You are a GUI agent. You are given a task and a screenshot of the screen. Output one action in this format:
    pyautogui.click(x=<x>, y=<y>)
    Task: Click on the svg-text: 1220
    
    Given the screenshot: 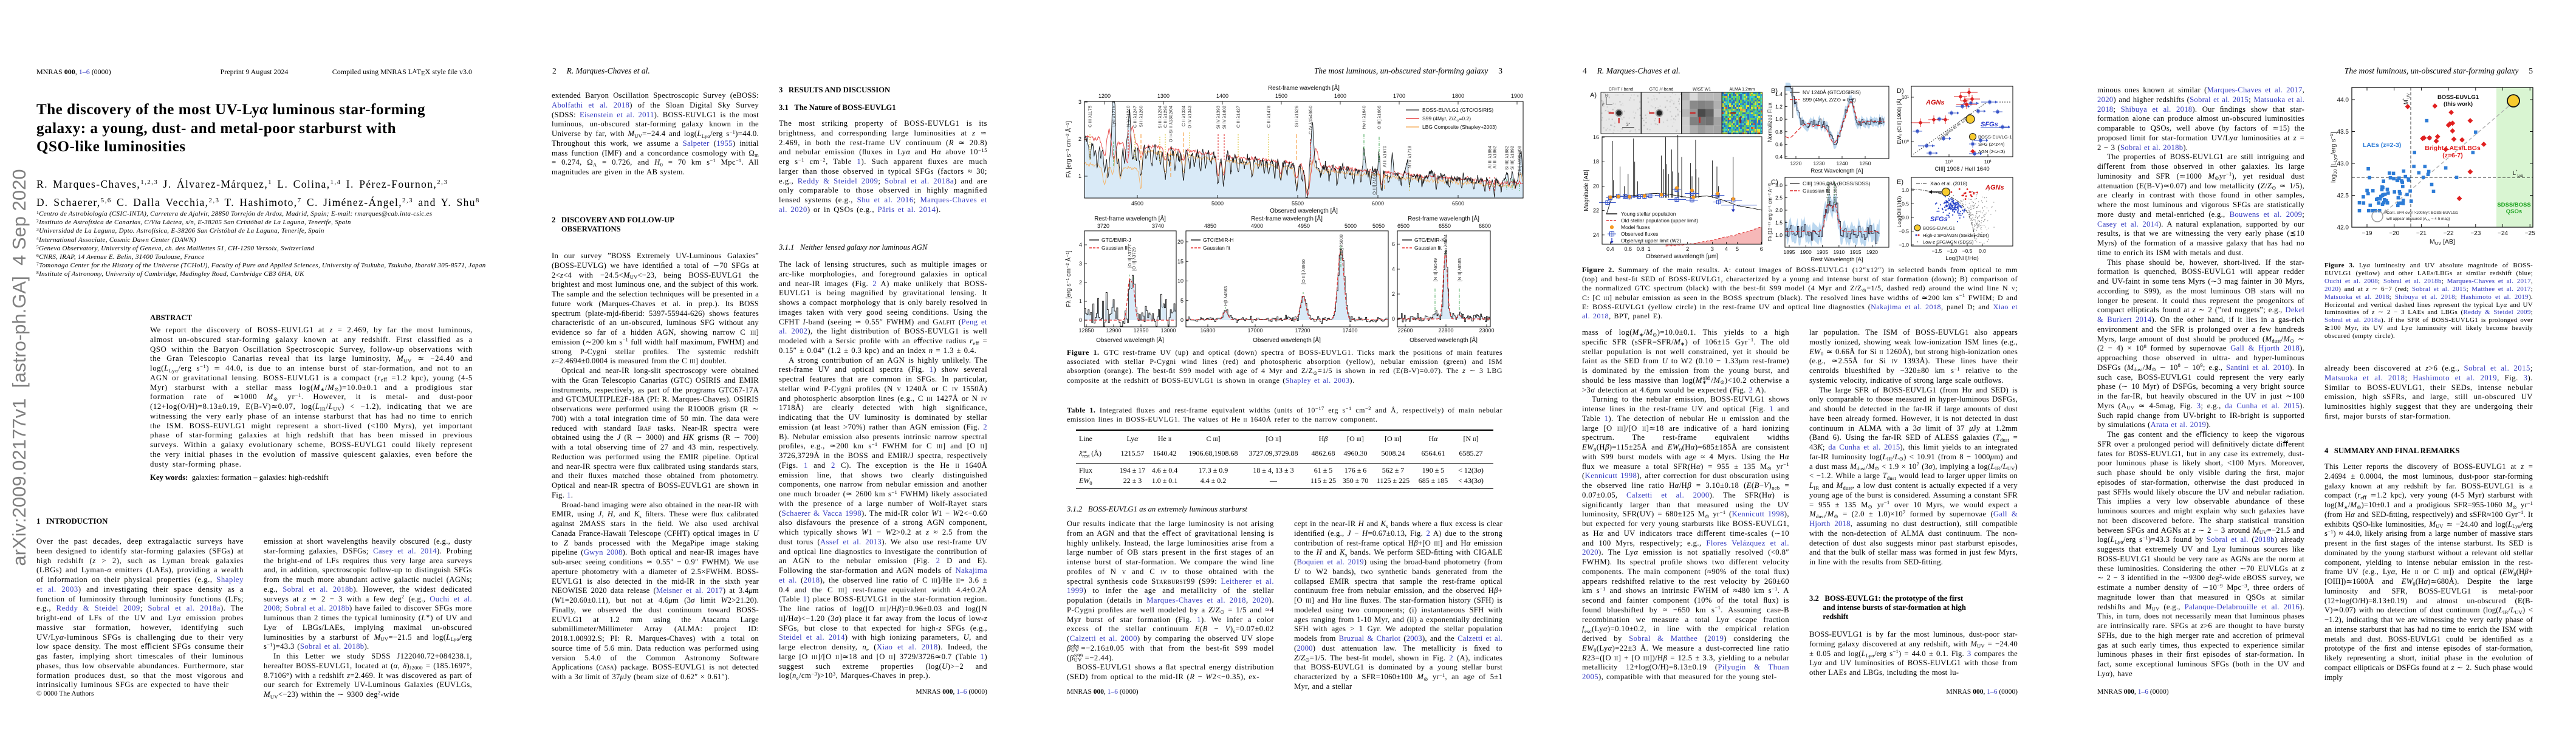 What is the action you would take?
    pyautogui.click(x=1796, y=163)
    